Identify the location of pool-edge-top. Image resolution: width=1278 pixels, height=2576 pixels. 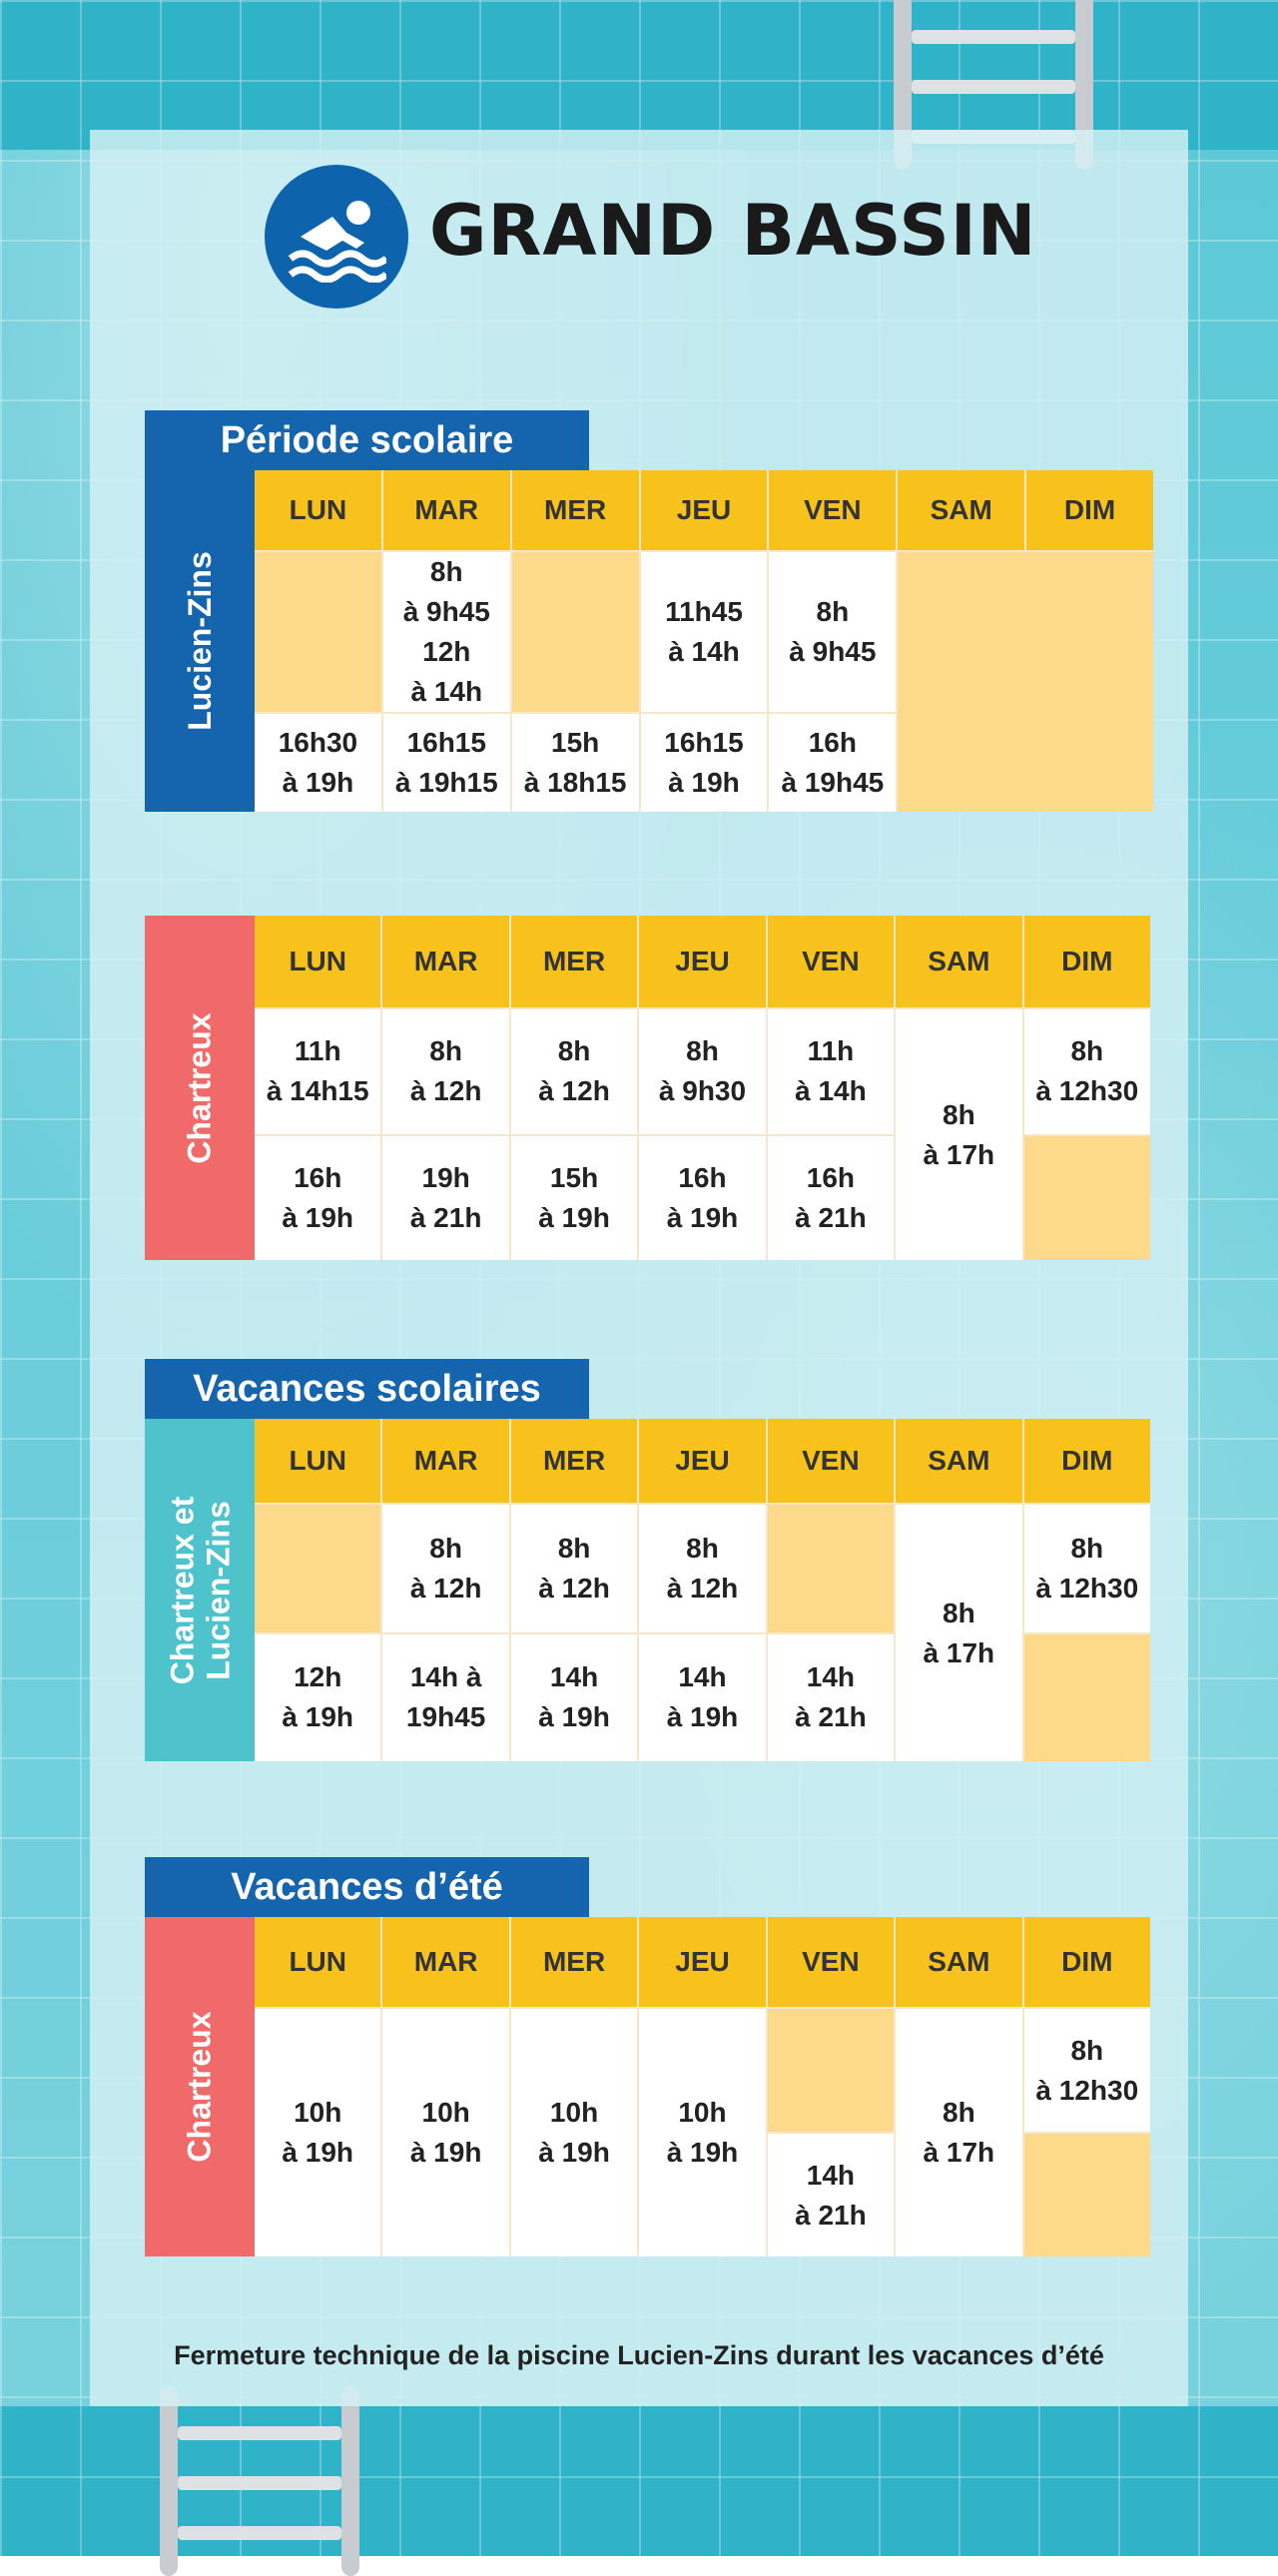
(639, 75).